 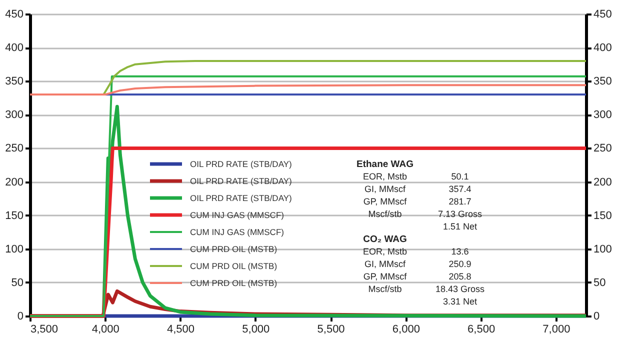 I want to click on x-tick-label: 3,500, so click(x=44, y=330).